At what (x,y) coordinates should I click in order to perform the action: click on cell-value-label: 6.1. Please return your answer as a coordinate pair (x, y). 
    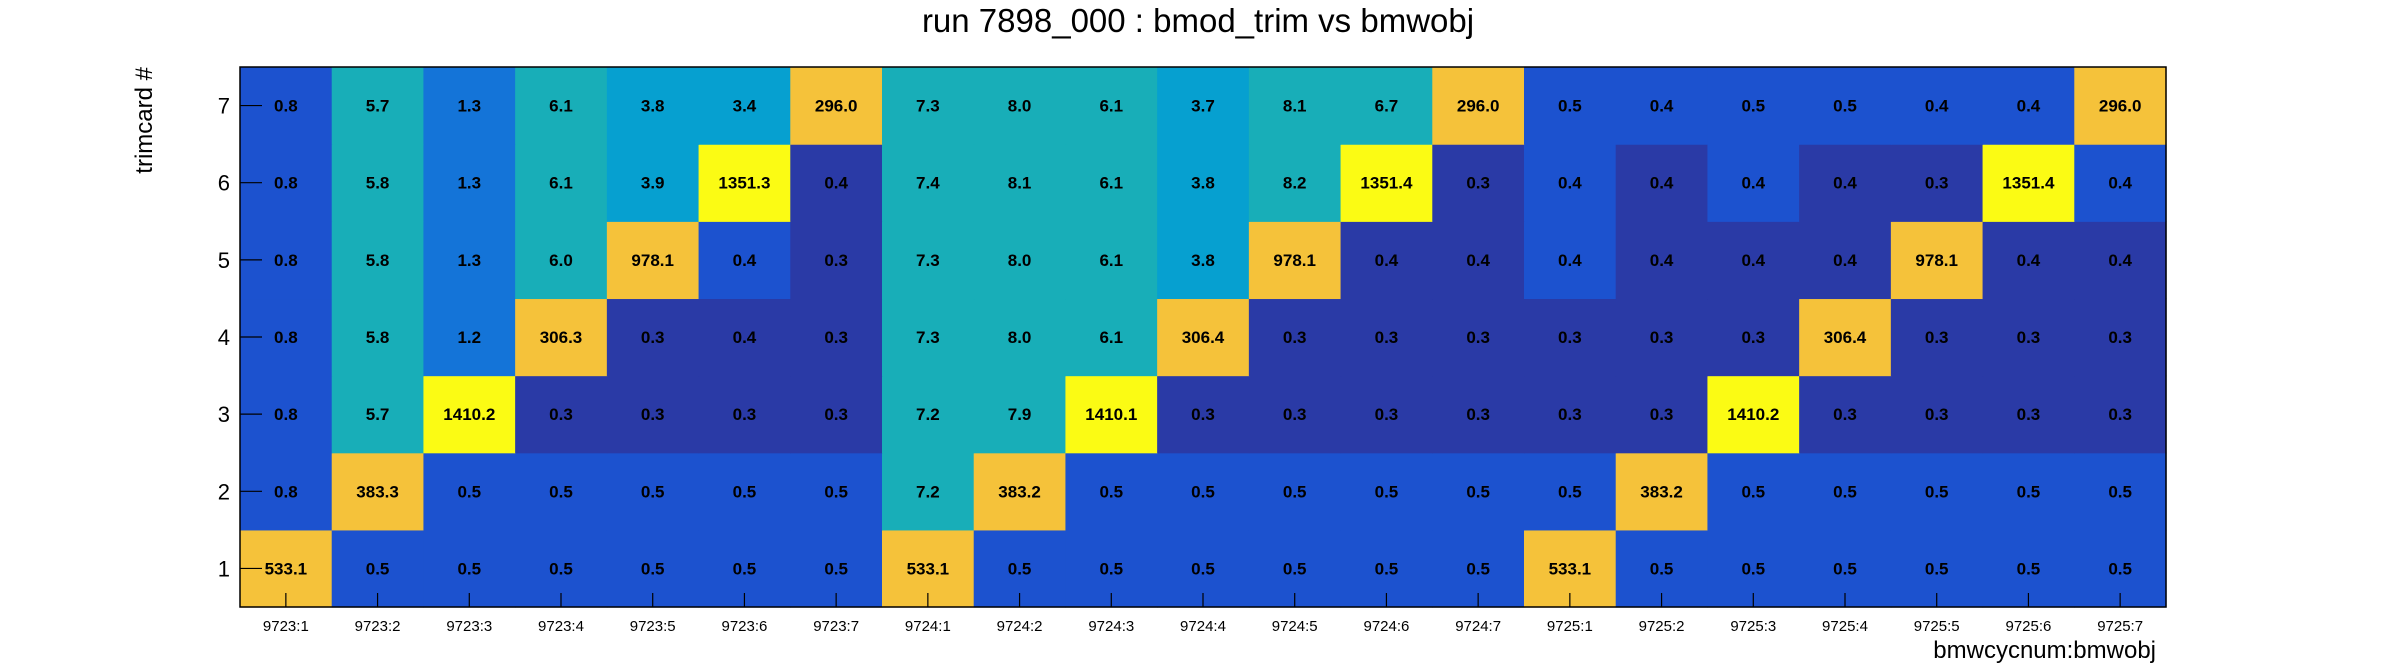
    Looking at the image, I should click on (561, 106).